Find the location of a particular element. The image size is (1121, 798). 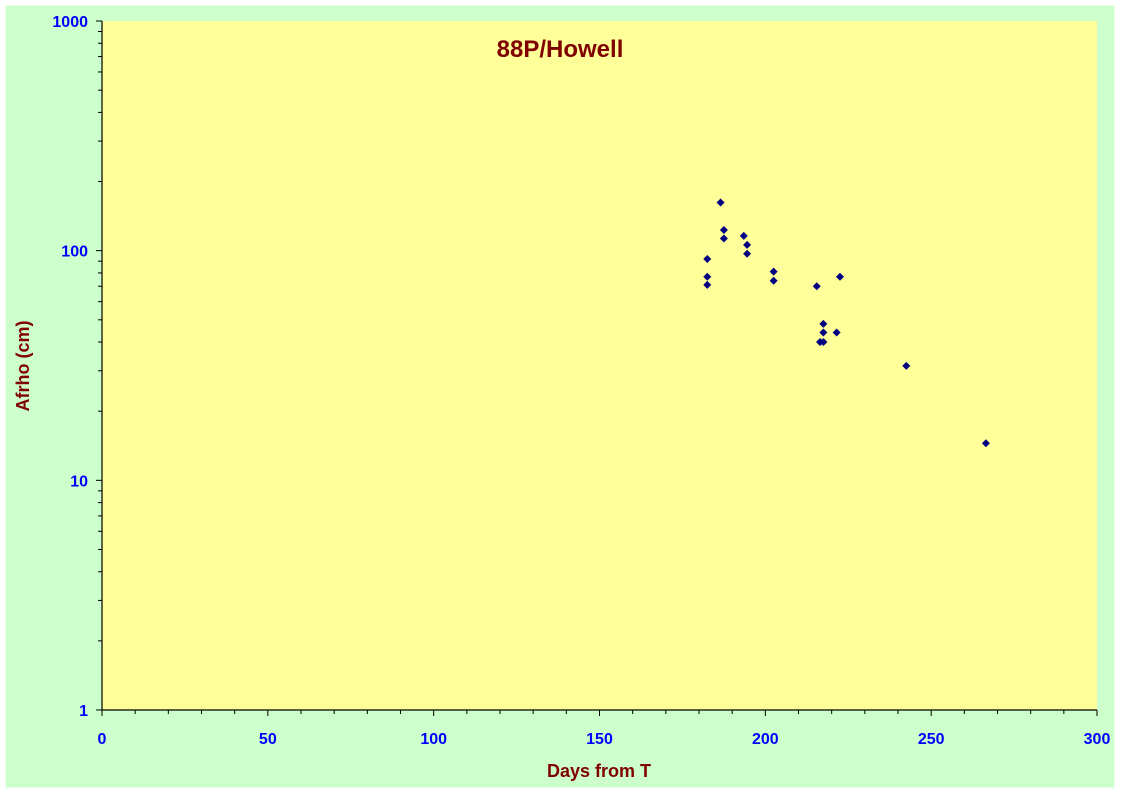

x-tick-label: 50 is located at coordinates (268, 739).